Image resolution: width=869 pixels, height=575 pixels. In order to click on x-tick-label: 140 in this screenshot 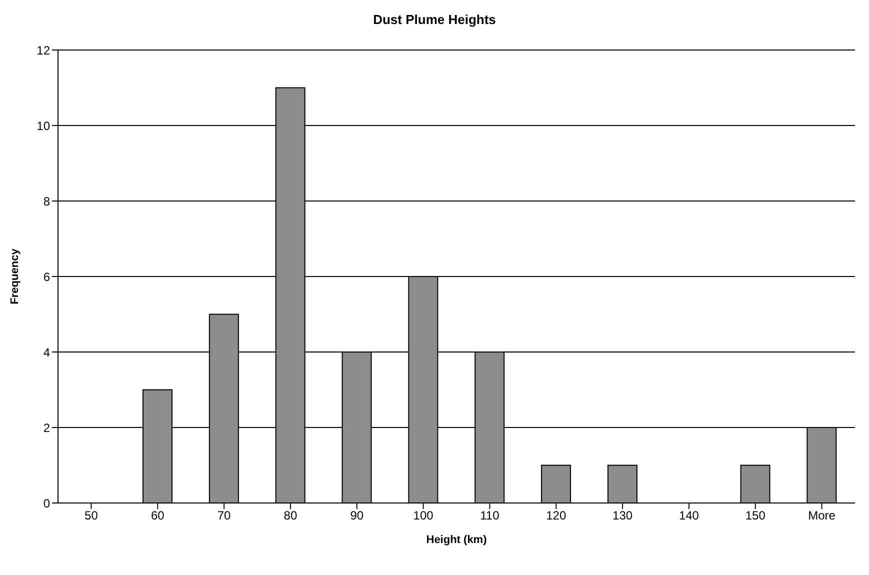, I will do `click(689, 515)`.